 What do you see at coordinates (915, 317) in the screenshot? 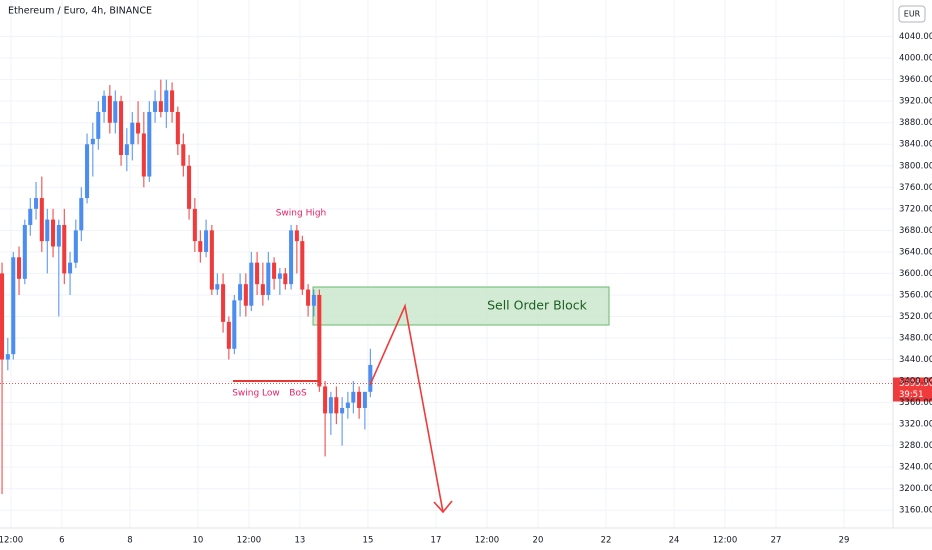
I see `y-tick-label: 3520.00` at bounding box center [915, 317].